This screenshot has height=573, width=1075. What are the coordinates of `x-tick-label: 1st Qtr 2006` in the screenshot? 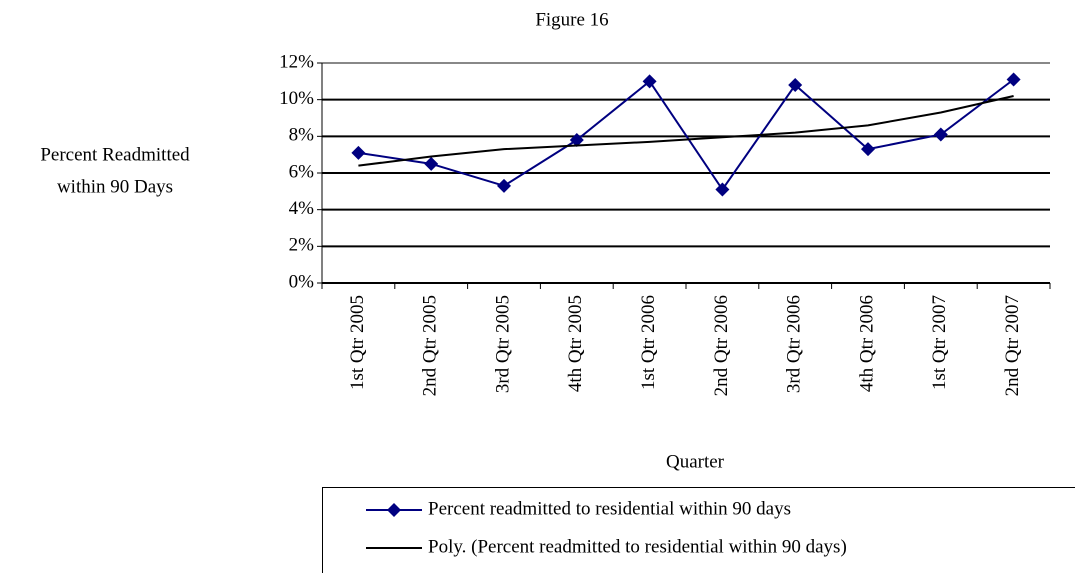 It's located at (648, 342).